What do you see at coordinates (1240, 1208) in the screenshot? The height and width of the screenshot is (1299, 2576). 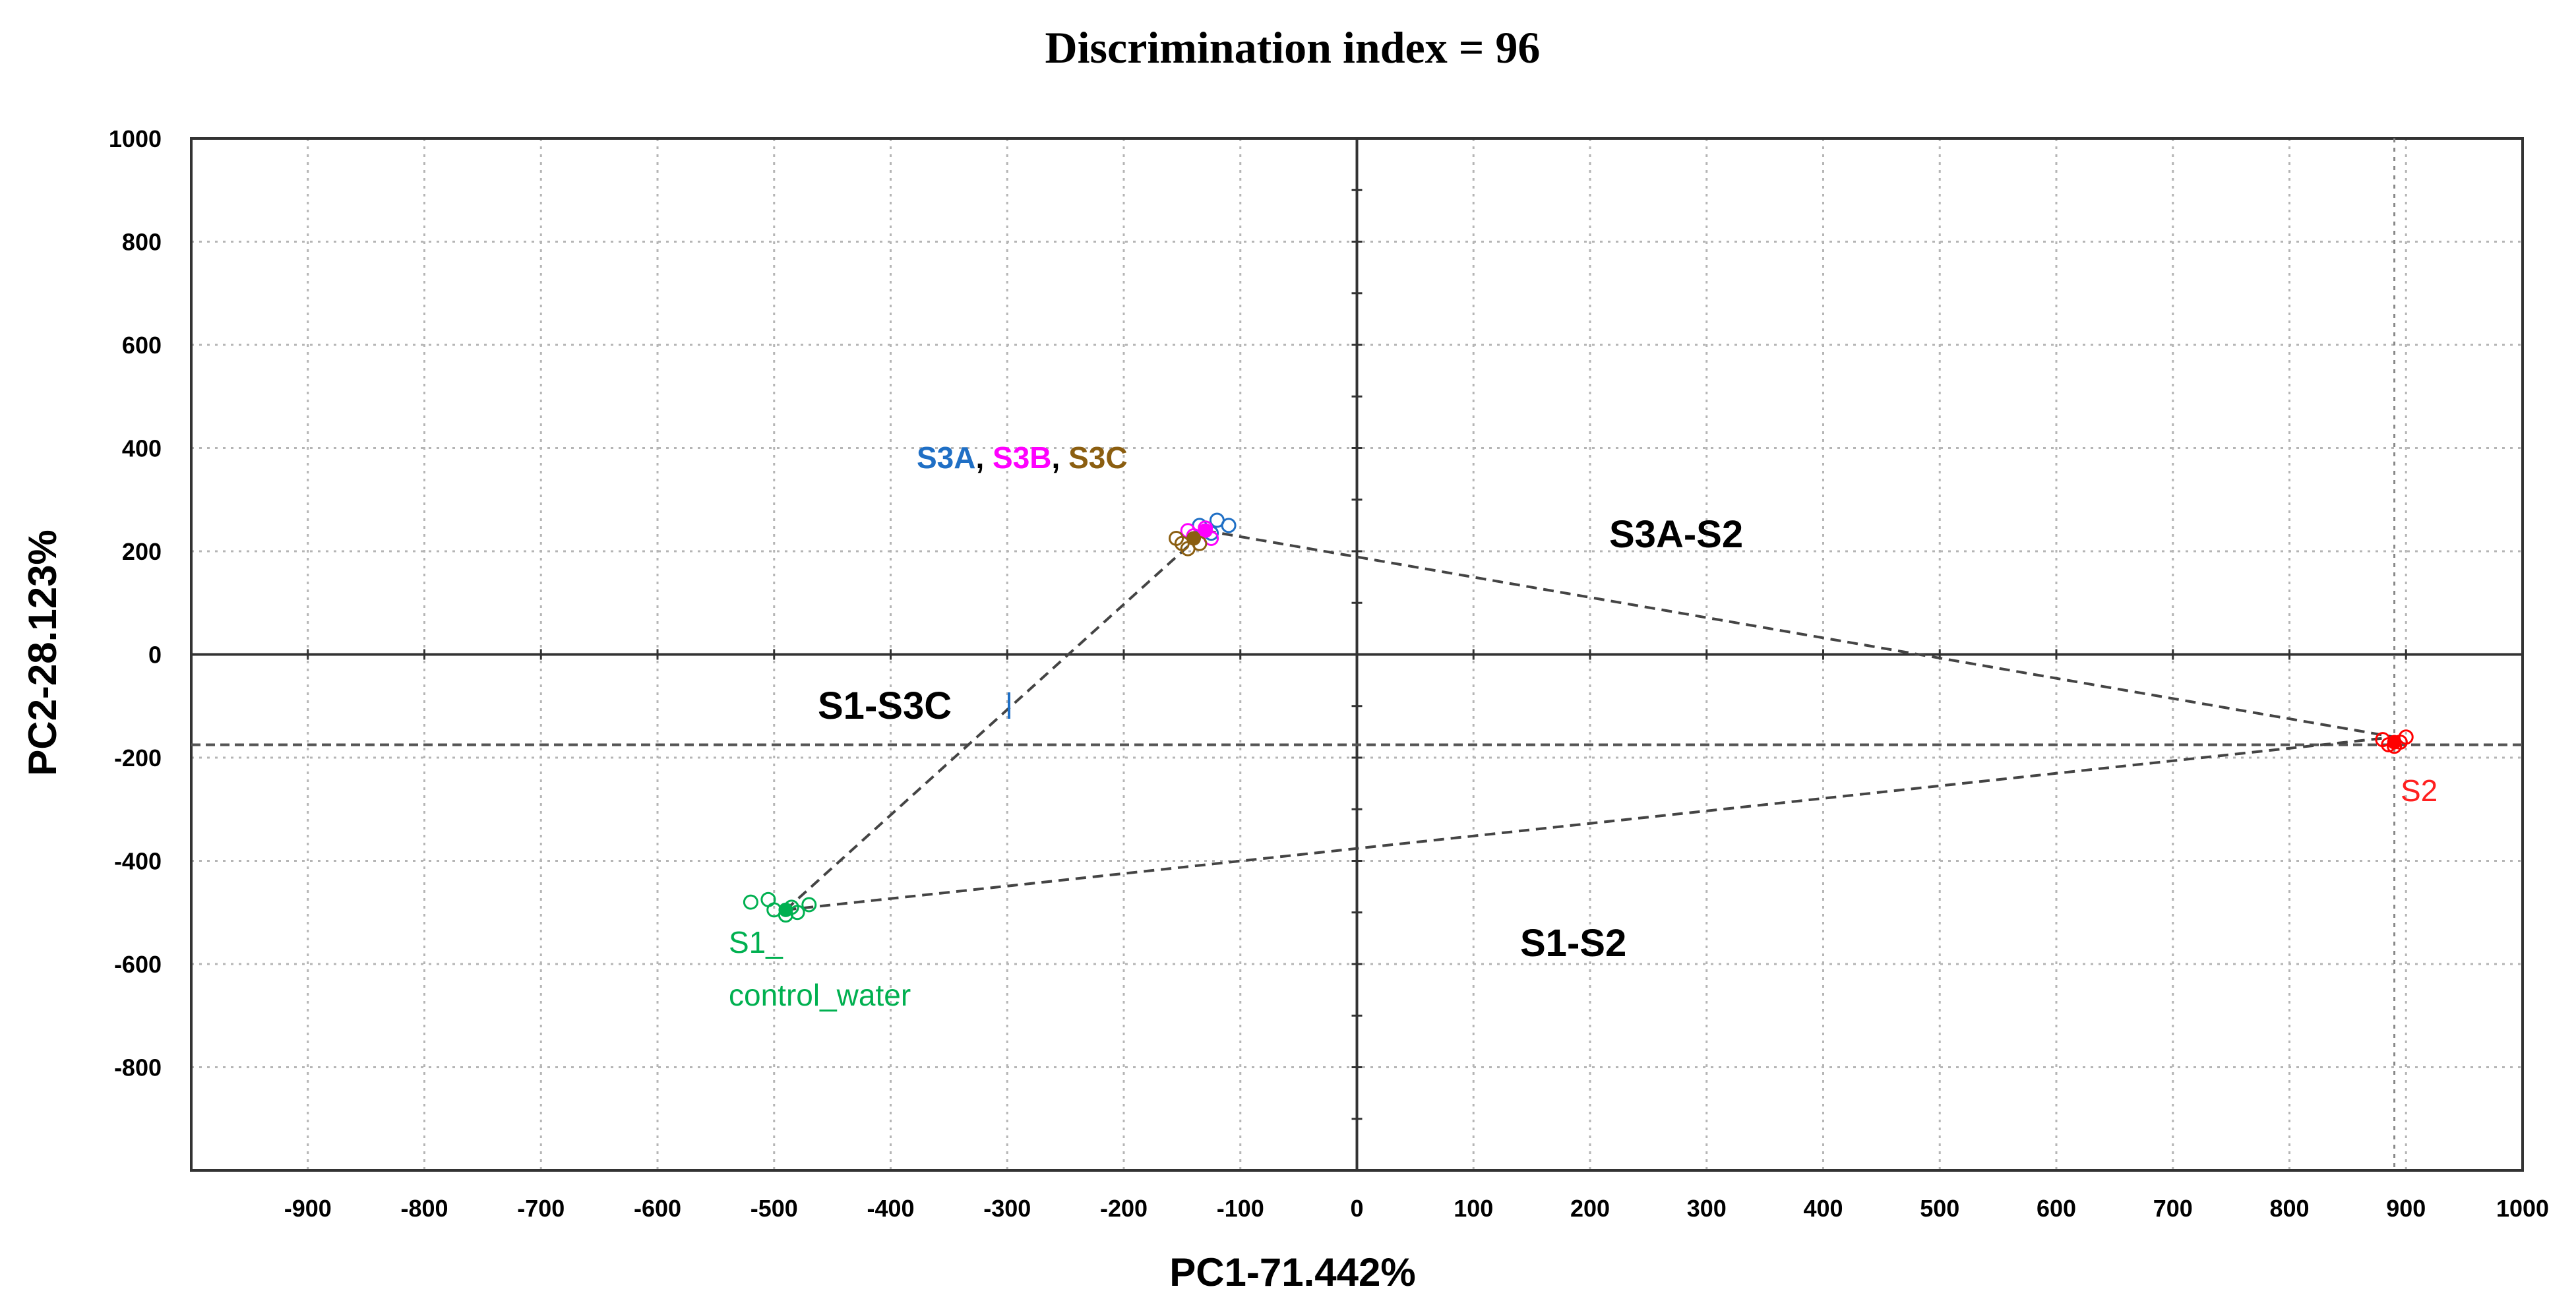 I see `x-tick-label: -100` at bounding box center [1240, 1208].